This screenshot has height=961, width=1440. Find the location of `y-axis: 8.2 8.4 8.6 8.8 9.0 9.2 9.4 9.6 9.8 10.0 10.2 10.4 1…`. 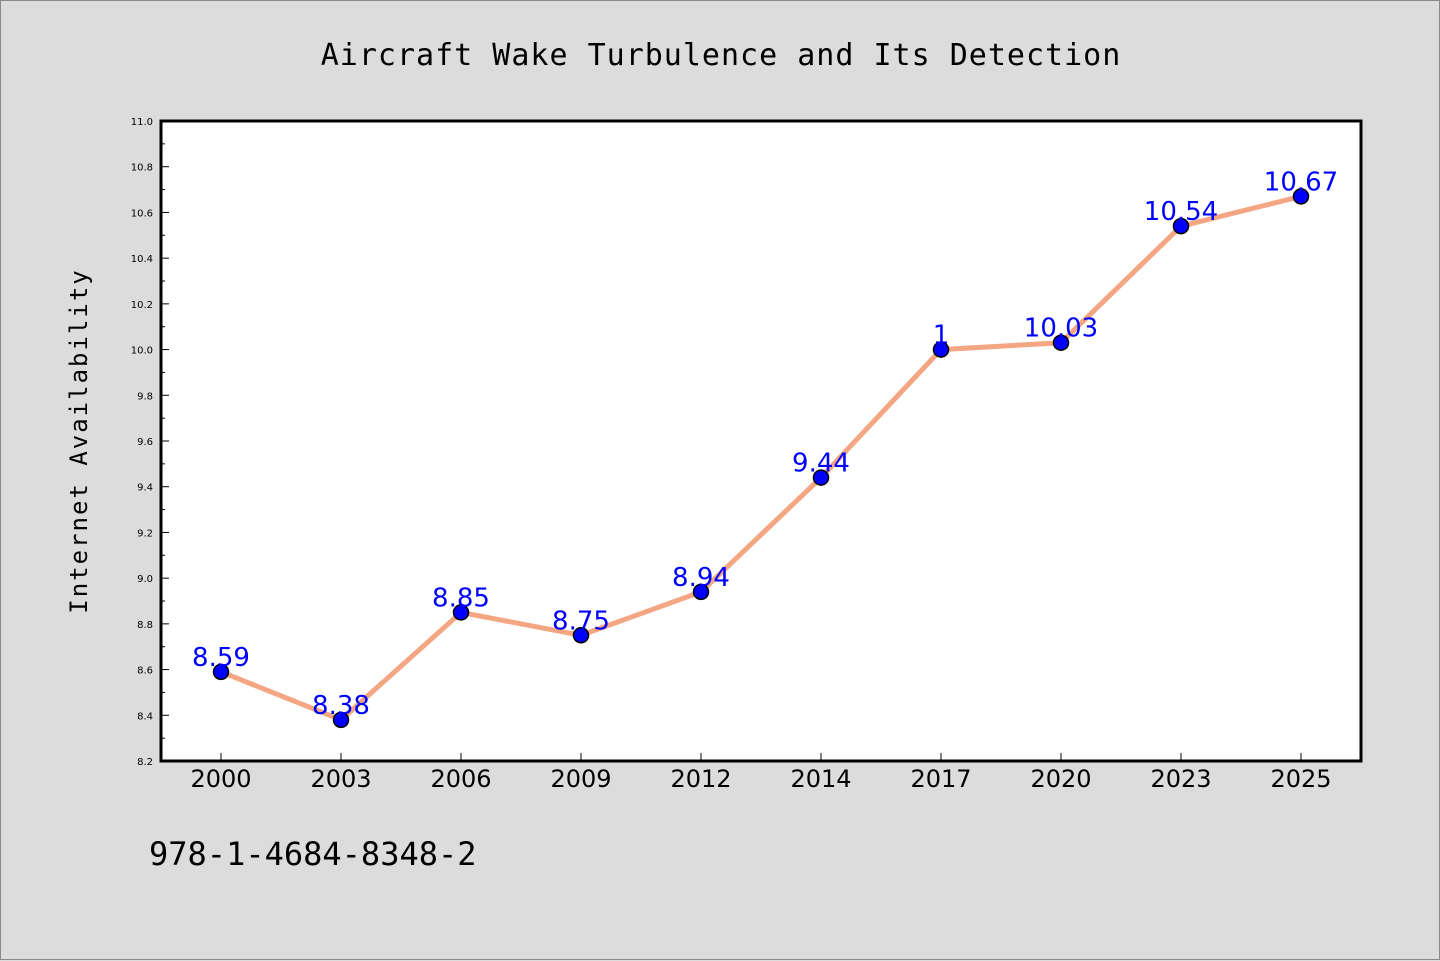

y-axis: 8.2 8.4 8.6 8.8 9.0 9.2 9.4 9.6 9.8 10.0 10.2 10.4 1… is located at coordinates (150, 442).